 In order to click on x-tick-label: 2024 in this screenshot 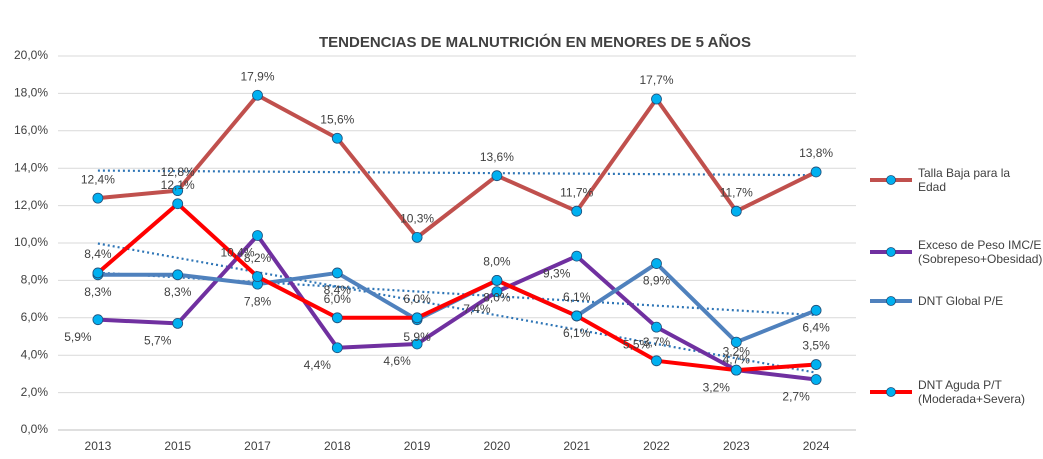, I will do `click(816, 446)`.